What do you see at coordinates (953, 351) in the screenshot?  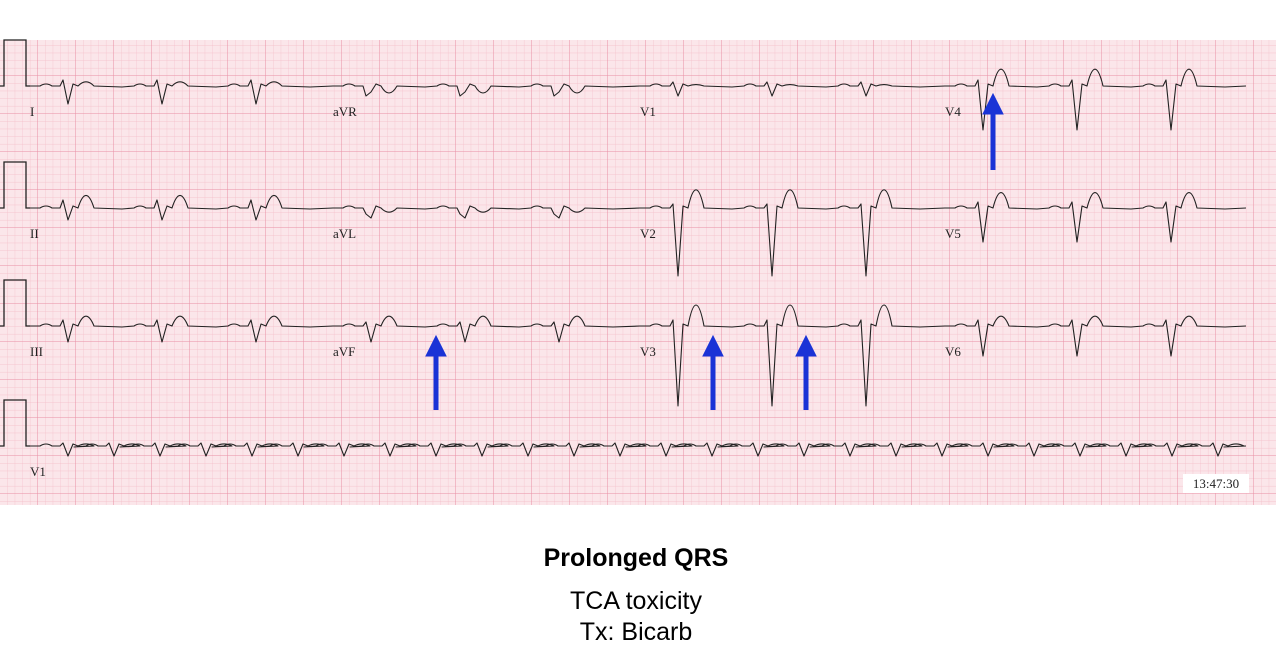 I see `lead-label: V6` at bounding box center [953, 351].